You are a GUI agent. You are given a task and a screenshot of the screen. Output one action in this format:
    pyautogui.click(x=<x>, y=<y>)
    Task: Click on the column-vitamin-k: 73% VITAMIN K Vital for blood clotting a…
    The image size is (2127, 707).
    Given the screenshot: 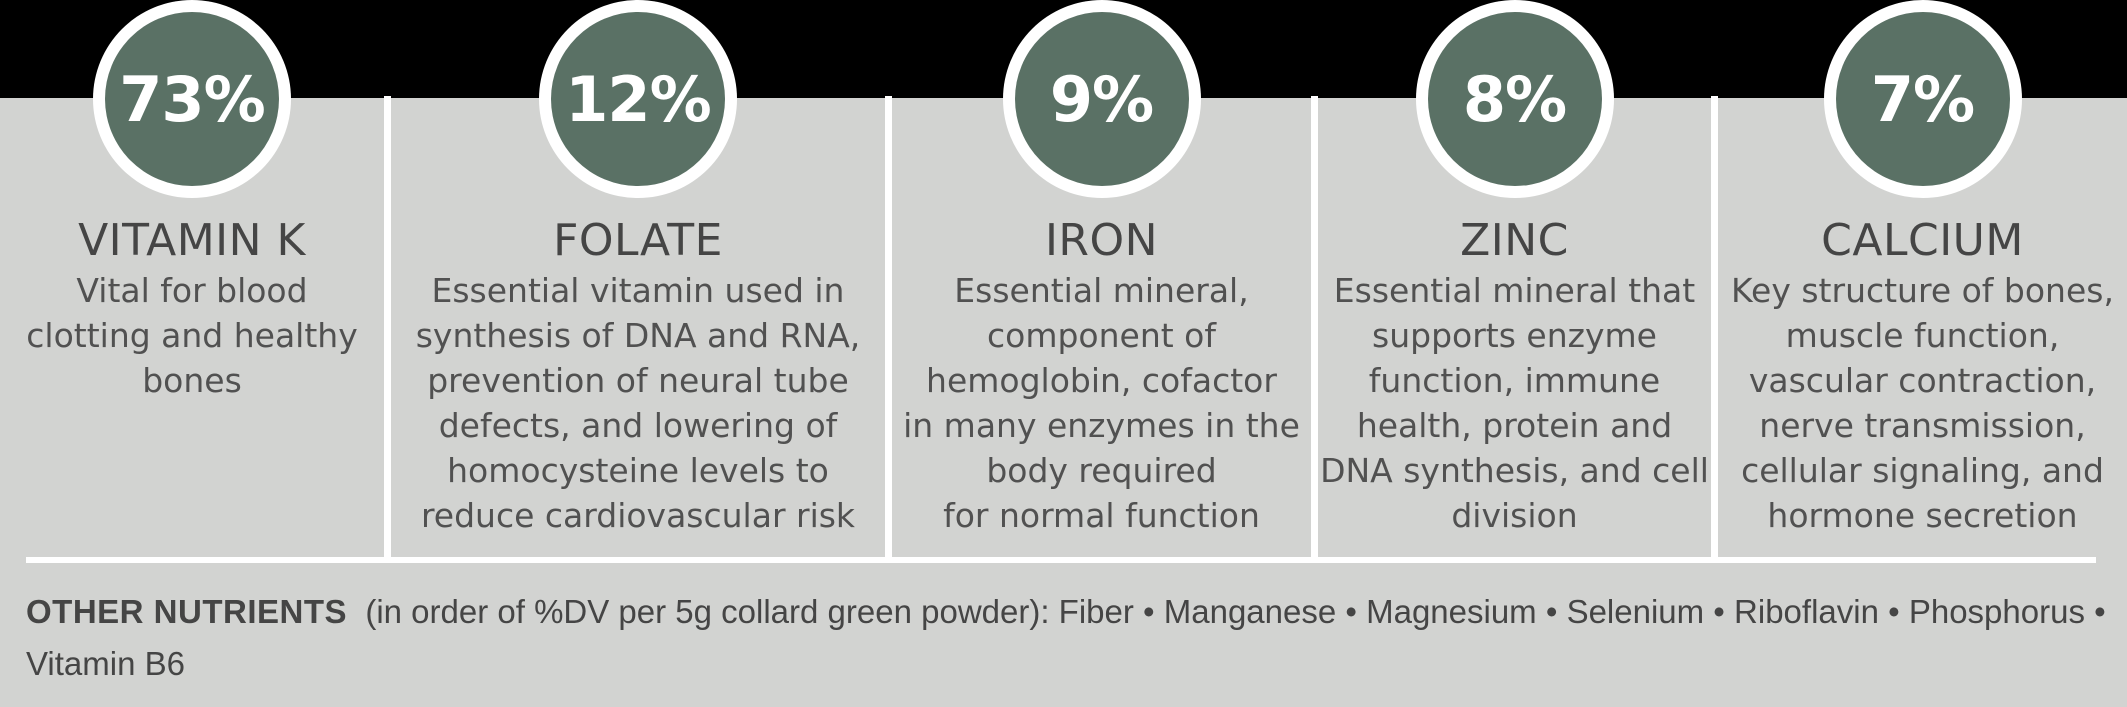 What is the action you would take?
    pyautogui.click(x=192, y=278)
    